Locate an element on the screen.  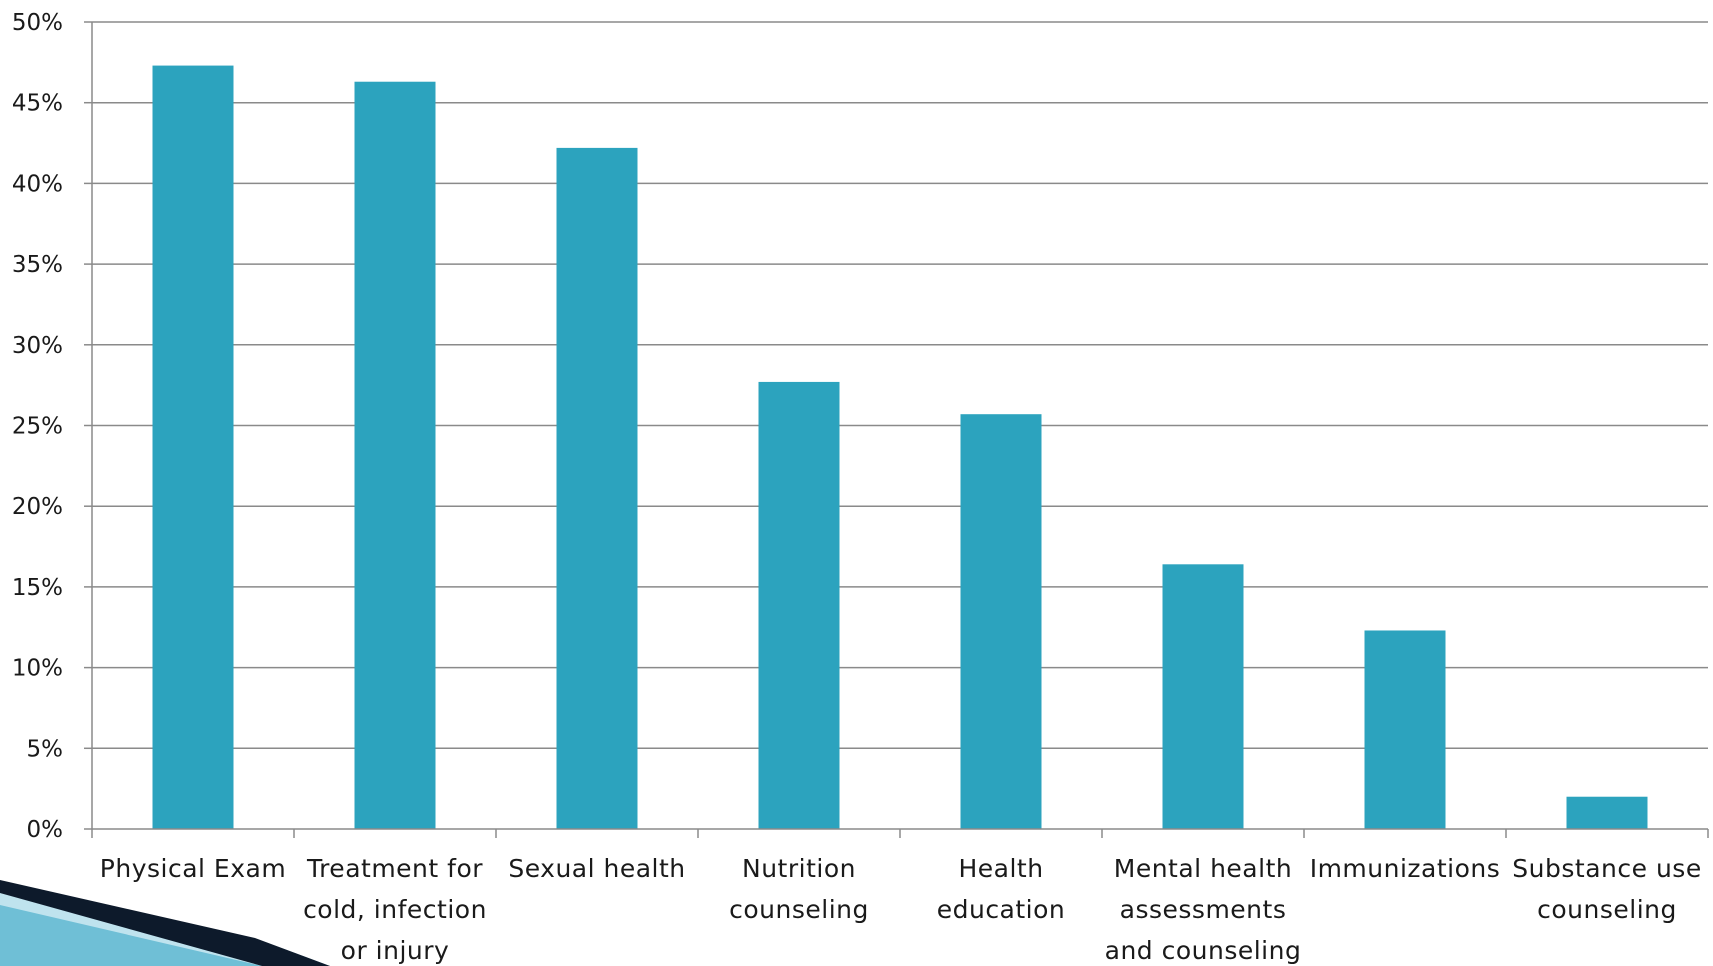
x-category-label-line: Sexual health is located at coordinates (596, 868).